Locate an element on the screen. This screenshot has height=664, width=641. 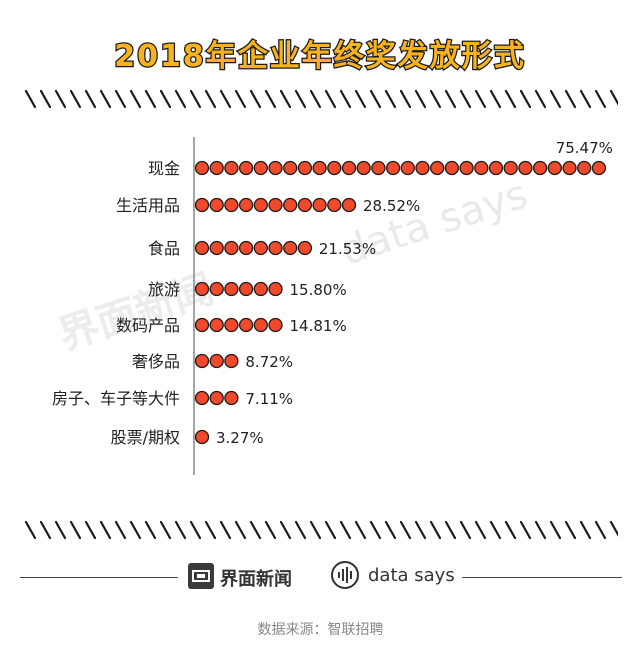
category-label: 旅游 is located at coordinates (164, 289).